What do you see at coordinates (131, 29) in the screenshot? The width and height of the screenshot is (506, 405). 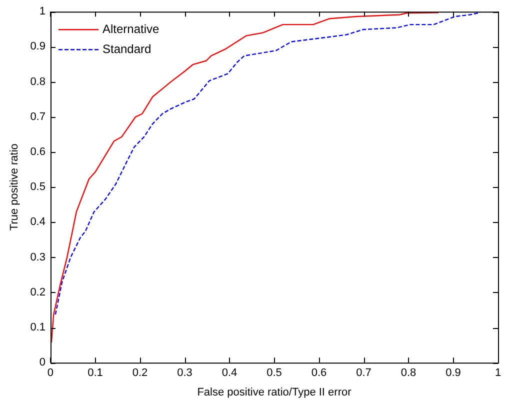 I see `legend-label: Alternative` at bounding box center [131, 29].